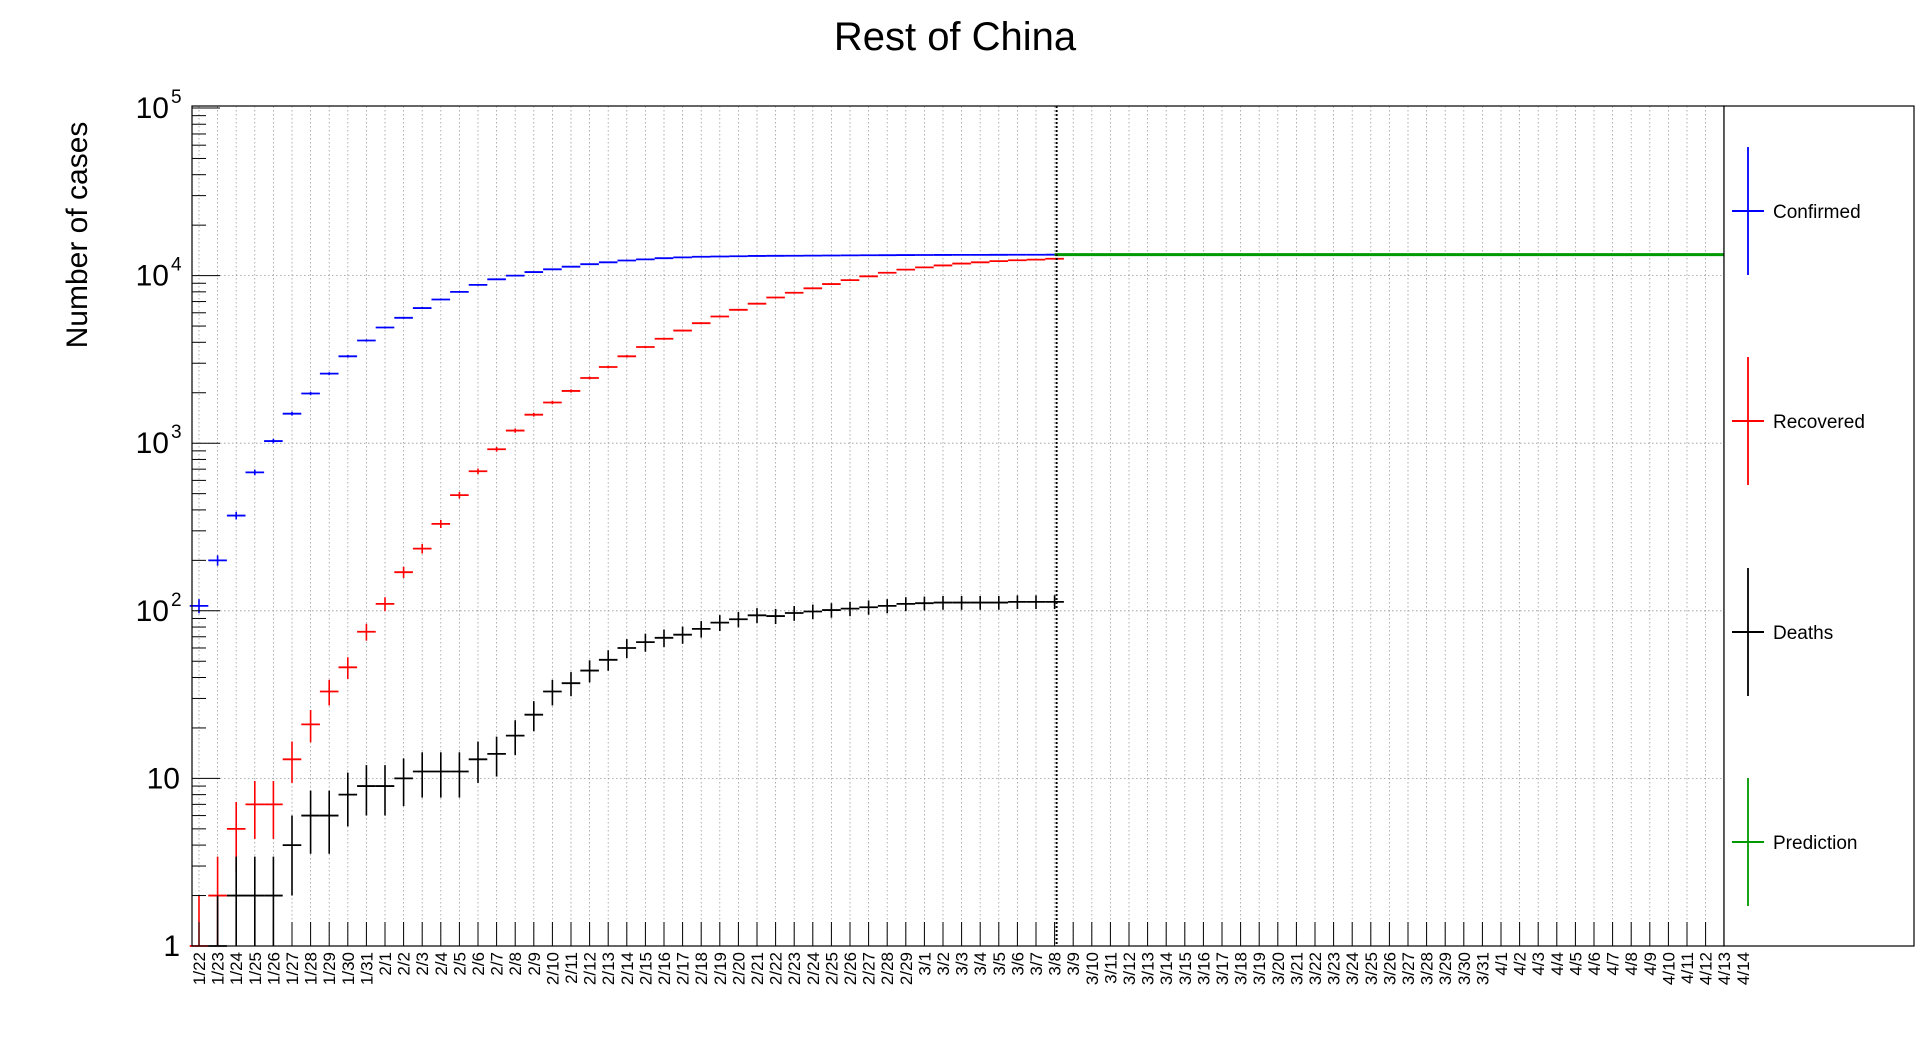 The height and width of the screenshot is (1052, 1916). I want to click on x-tick-label: 2/23, so click(794, 968).